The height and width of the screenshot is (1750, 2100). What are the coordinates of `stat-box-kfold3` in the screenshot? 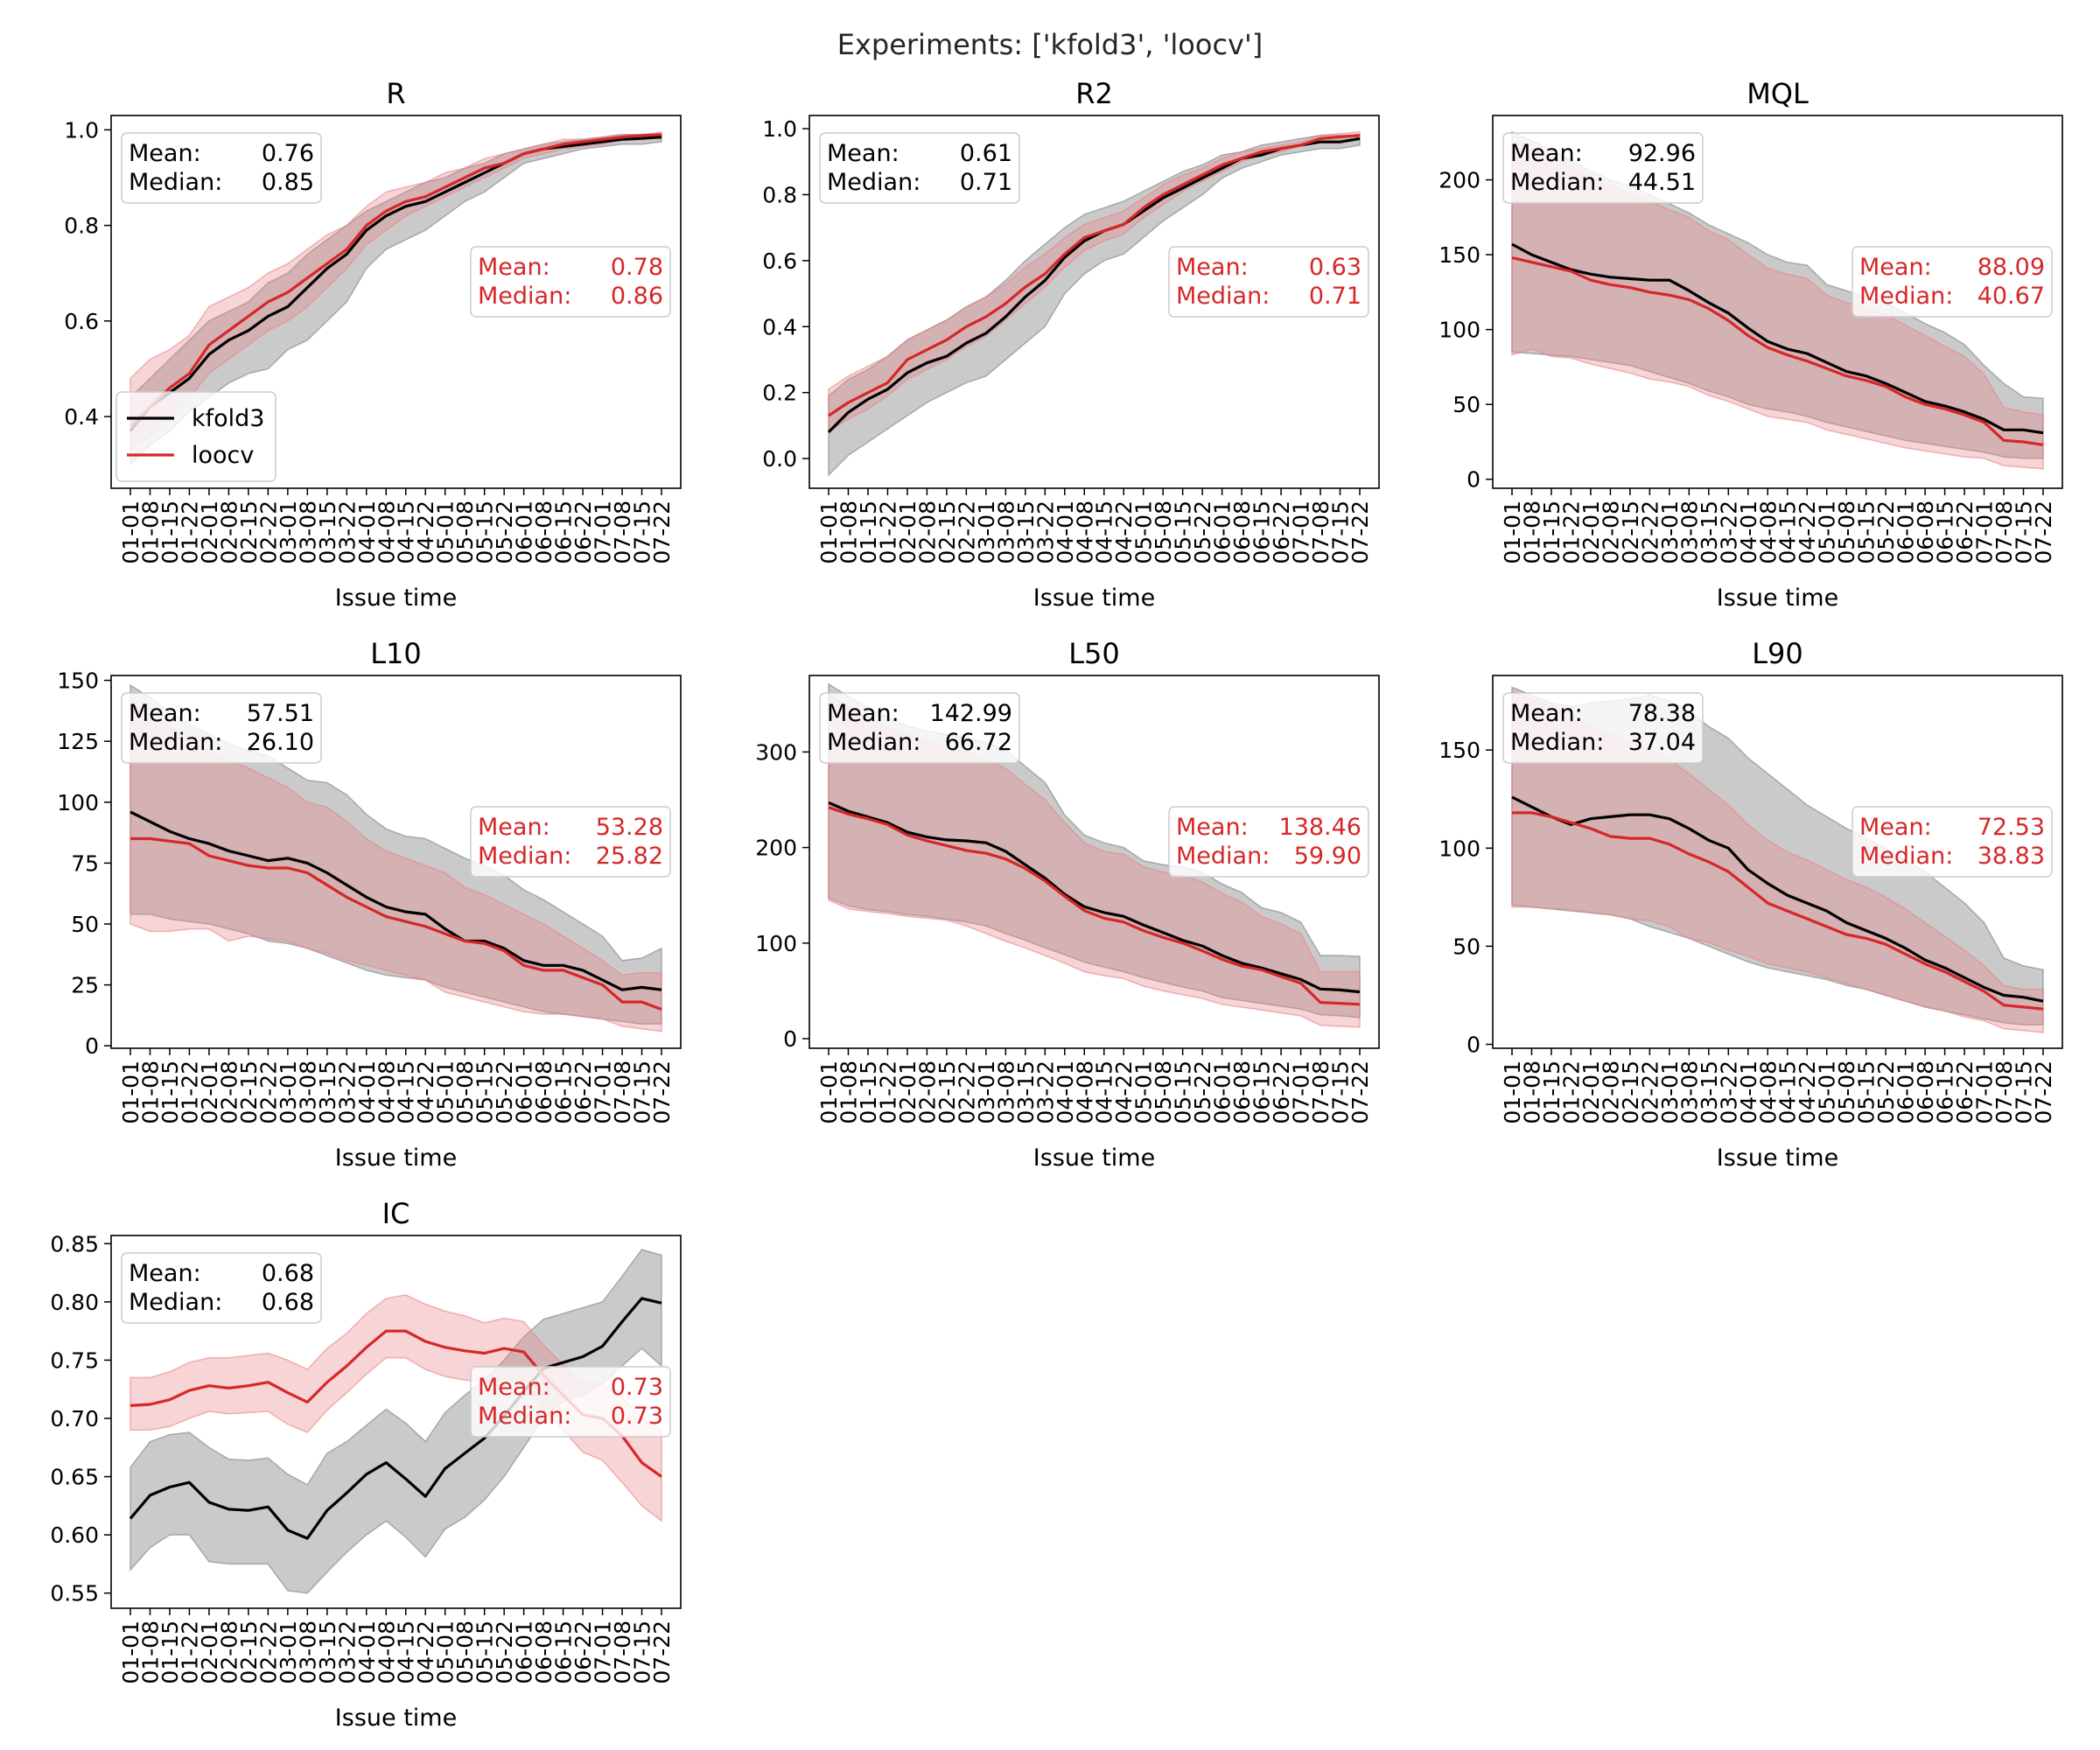 It's located at (1603, 168).